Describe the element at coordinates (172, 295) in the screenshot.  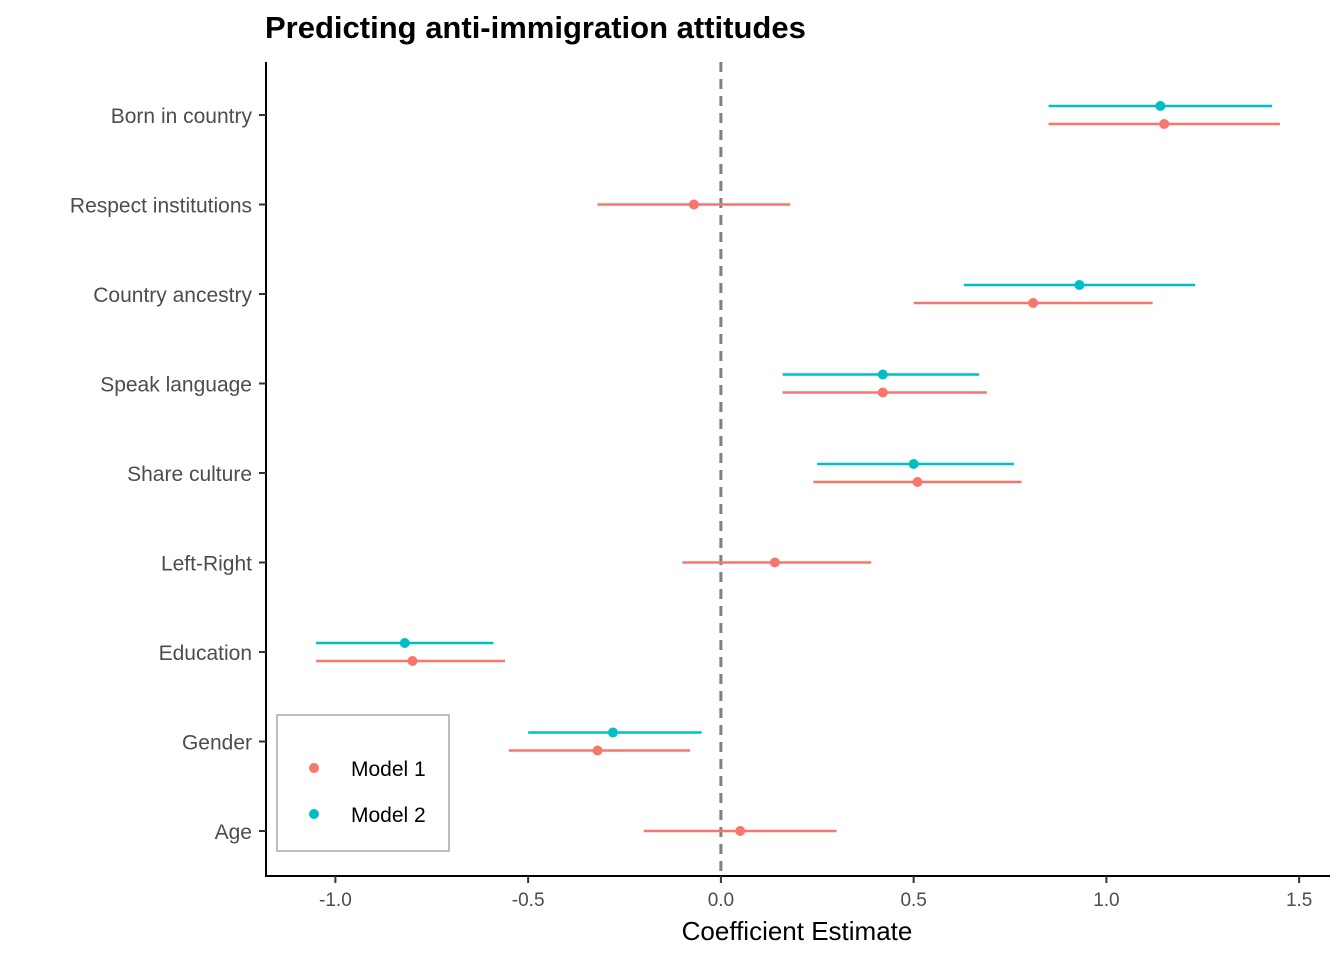
I see `y-tick-label: Country ancestry` at that location.